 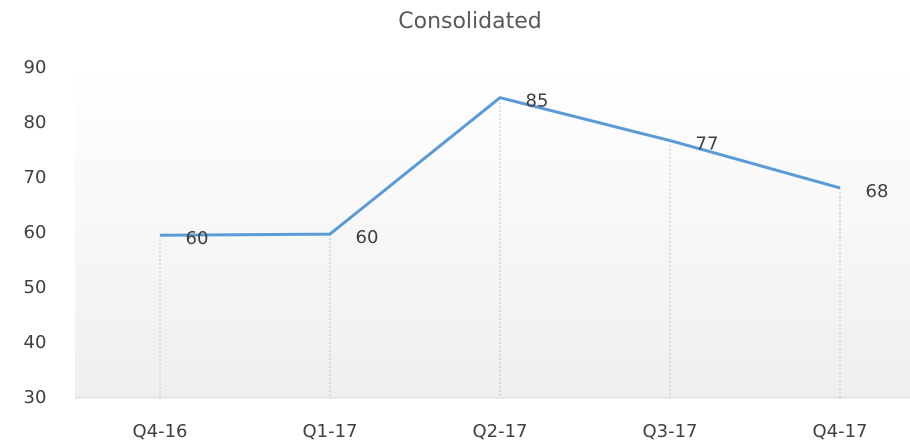 I want to click on x-tick-label: Q1-17, so click(x=329, y=431).